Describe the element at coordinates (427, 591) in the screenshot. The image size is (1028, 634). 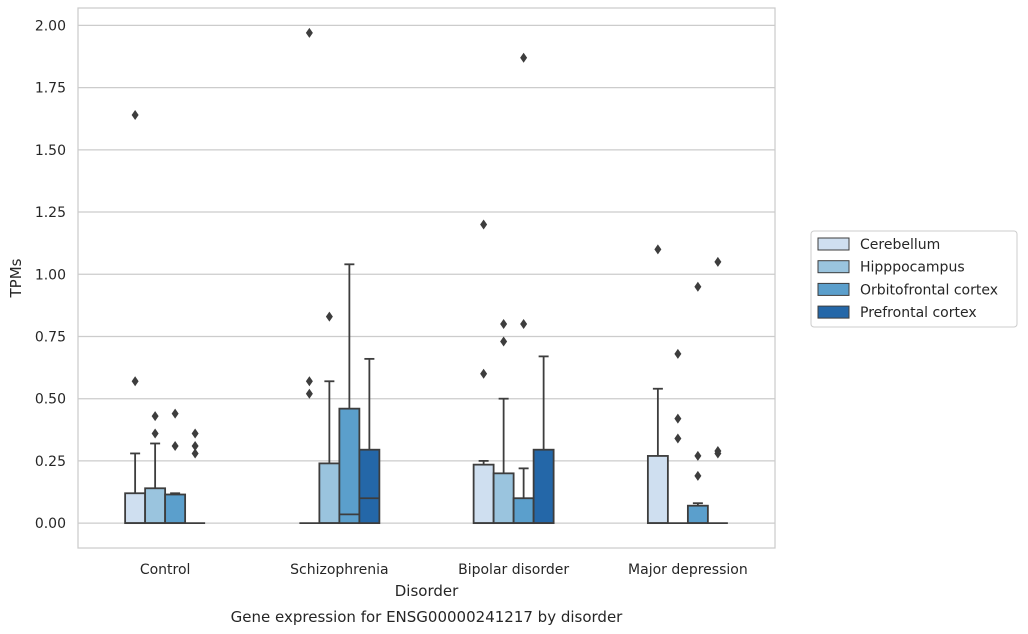
I see `x-axis-label: Disorder` at that location.